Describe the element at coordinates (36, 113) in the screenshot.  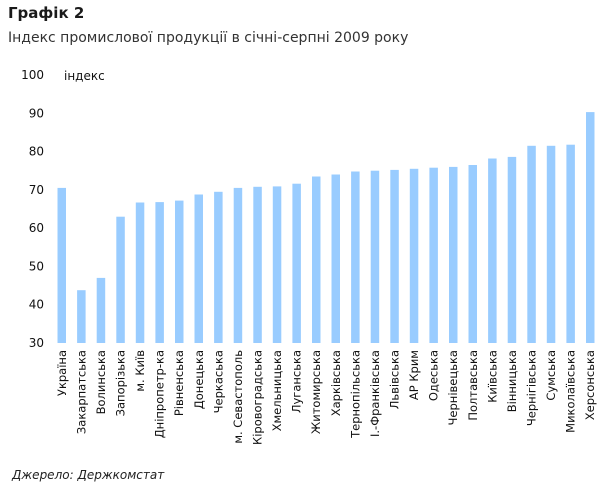
I see `y-tick-label: 90` at that location.